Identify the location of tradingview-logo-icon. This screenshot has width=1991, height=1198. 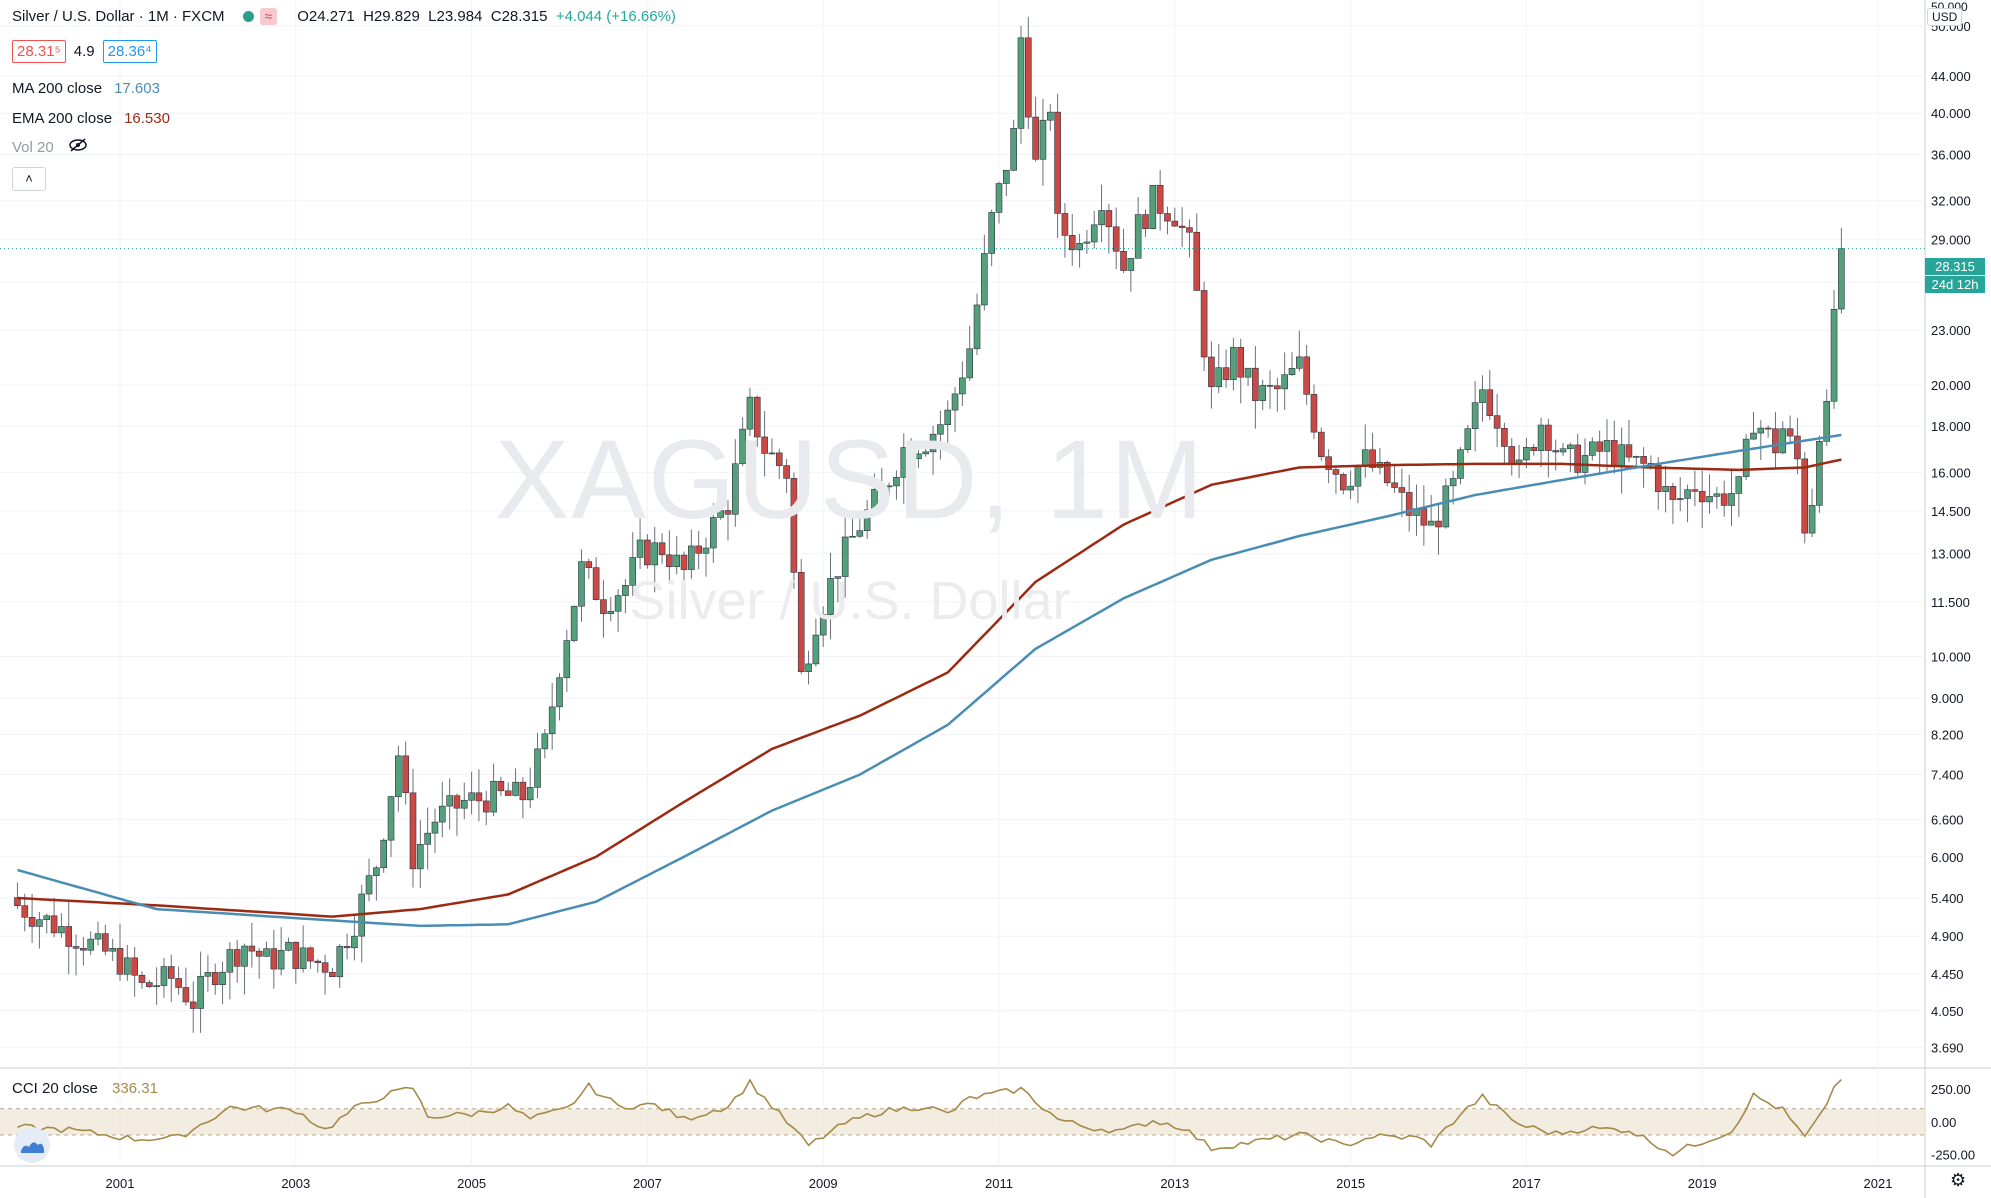
(32, 1145).